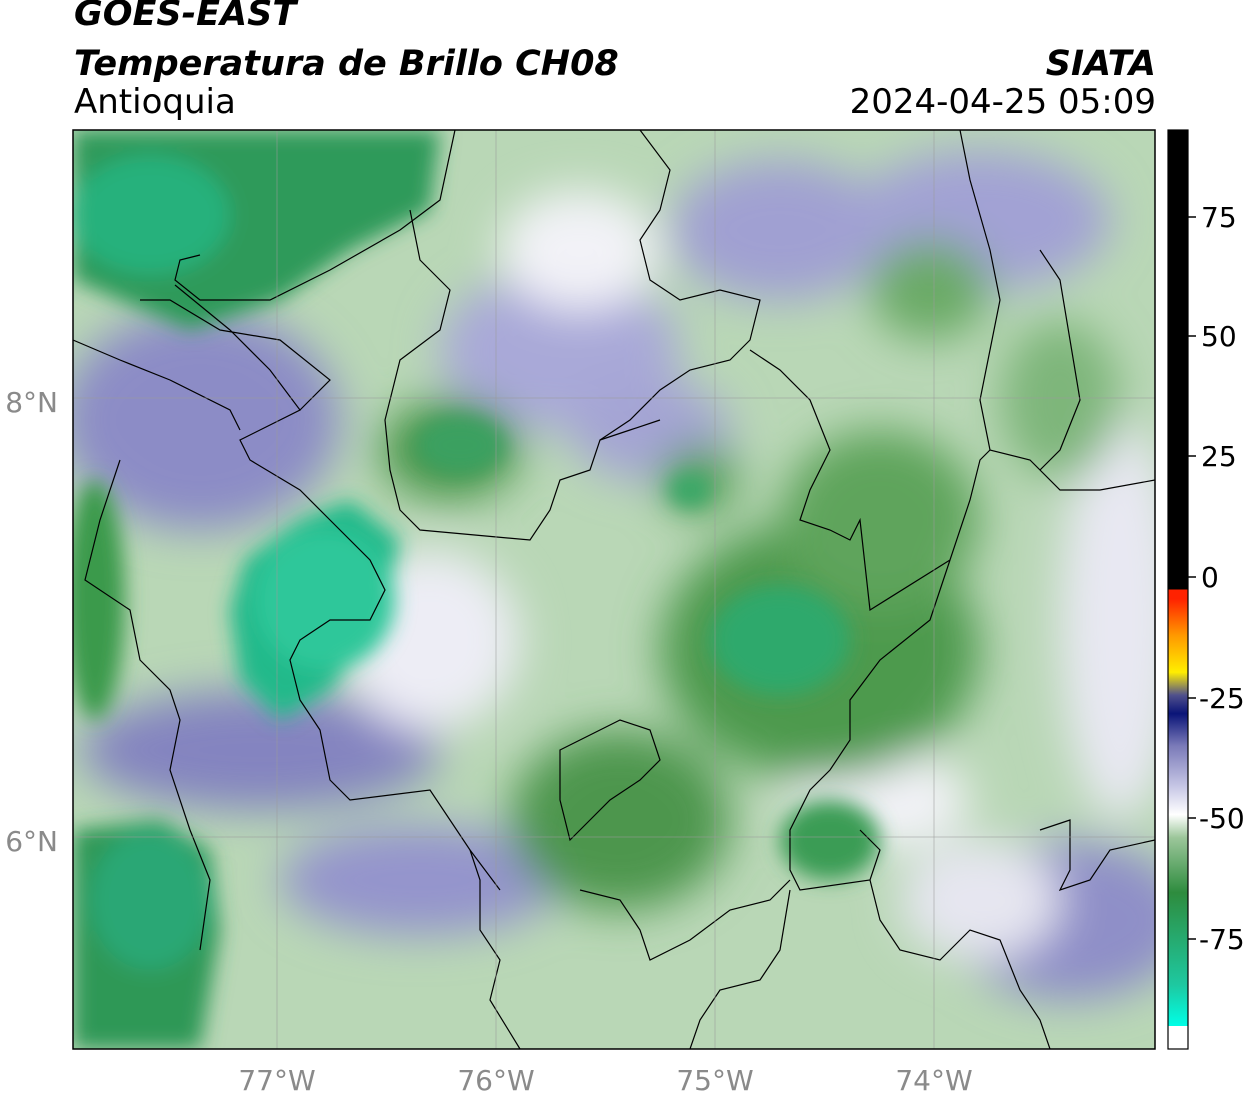 This screenshot has width=1252, height=1099. Describe the element at coordinates (1219, 456) in the screenshot. I see `colorbar-tick: 25` at that location.